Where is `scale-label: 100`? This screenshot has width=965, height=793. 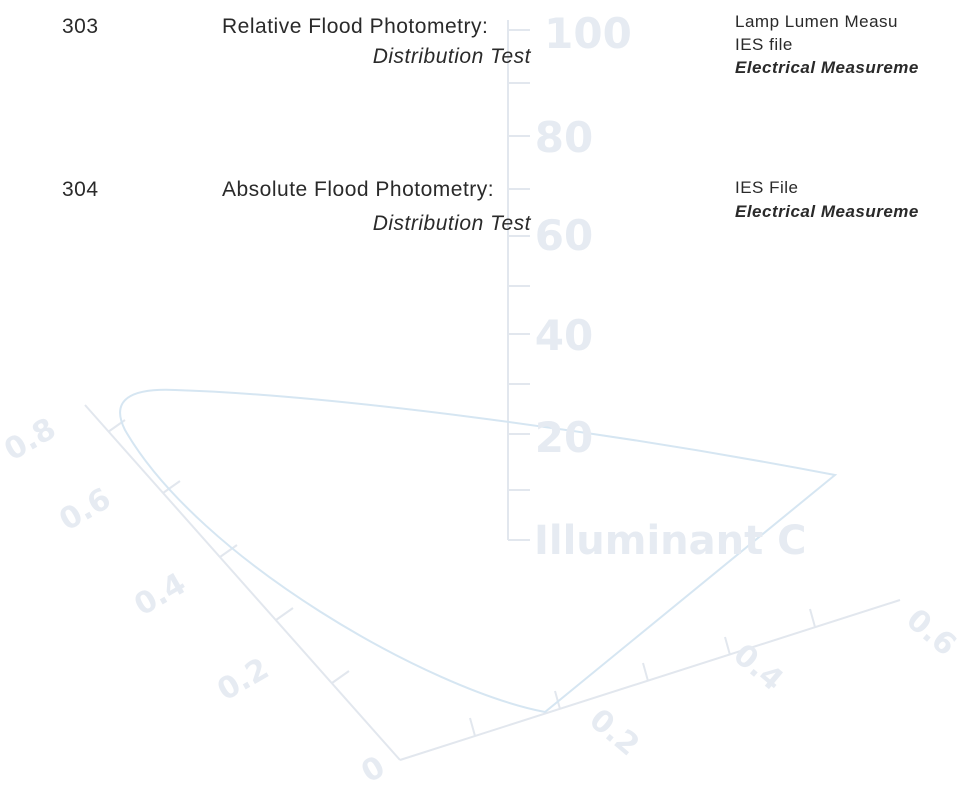 scale-label: 100 is located at coordinates (588, 33).